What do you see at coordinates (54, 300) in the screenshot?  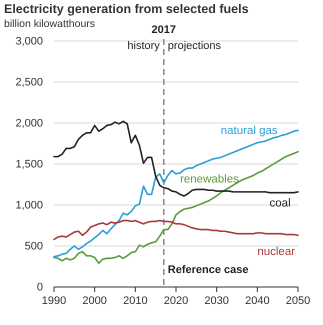 I see `x-tick-label: 1990` at bounding box center [54, 300].